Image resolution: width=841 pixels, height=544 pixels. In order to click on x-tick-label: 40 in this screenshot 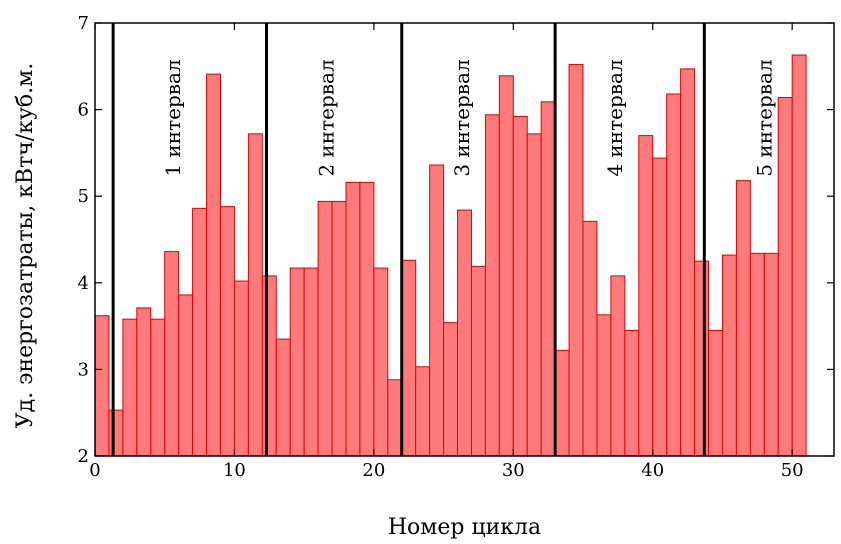, I will do `click(652, 470)`.